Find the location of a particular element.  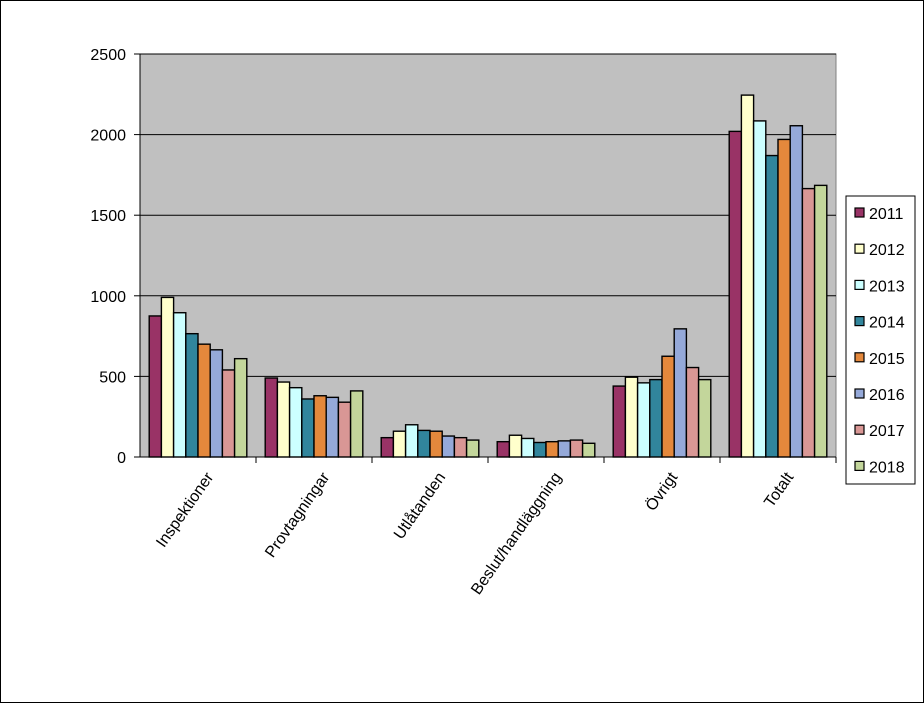

legend-label: 2015 is located at coordinates (887, 359).